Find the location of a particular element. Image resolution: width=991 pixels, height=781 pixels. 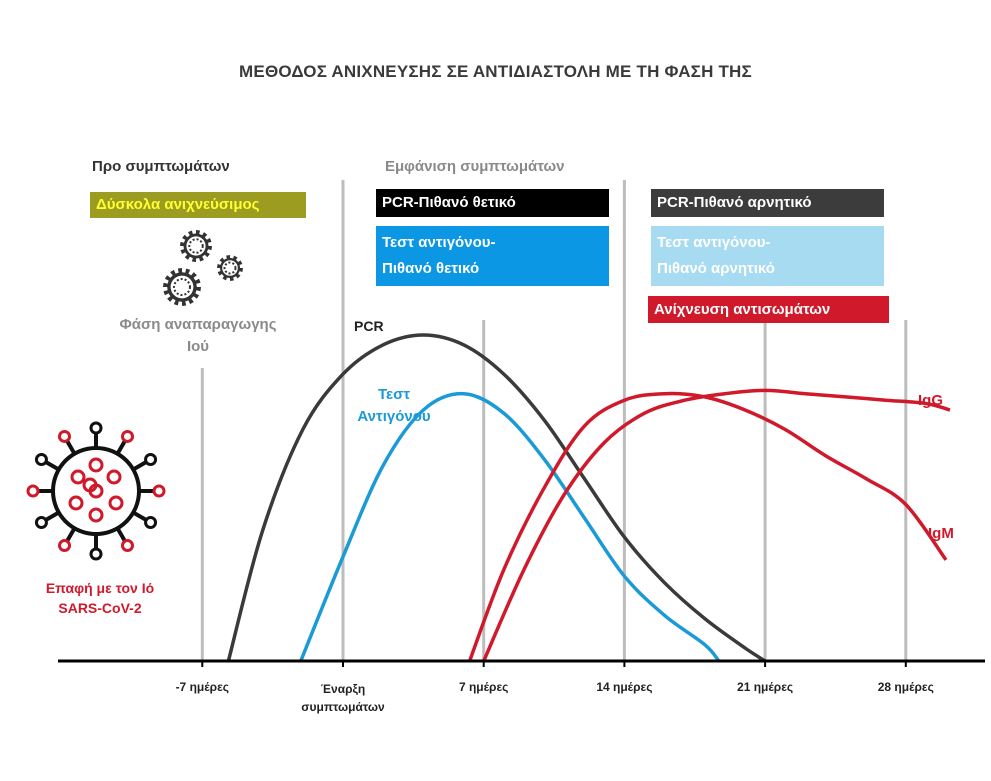

virus-icon is located at coordinates (96, 491).